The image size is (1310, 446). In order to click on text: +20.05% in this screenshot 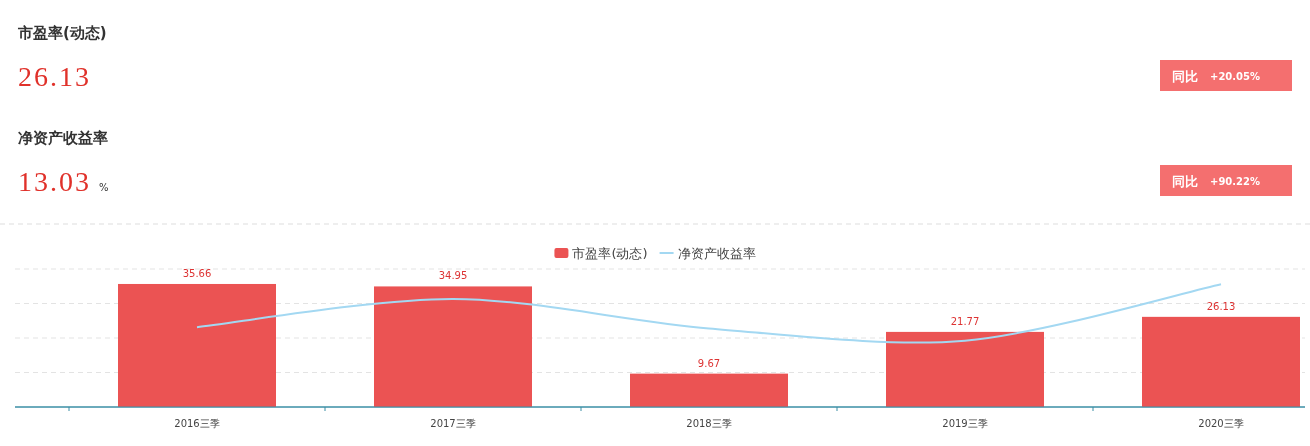, I will do `click(1235, 76)`.